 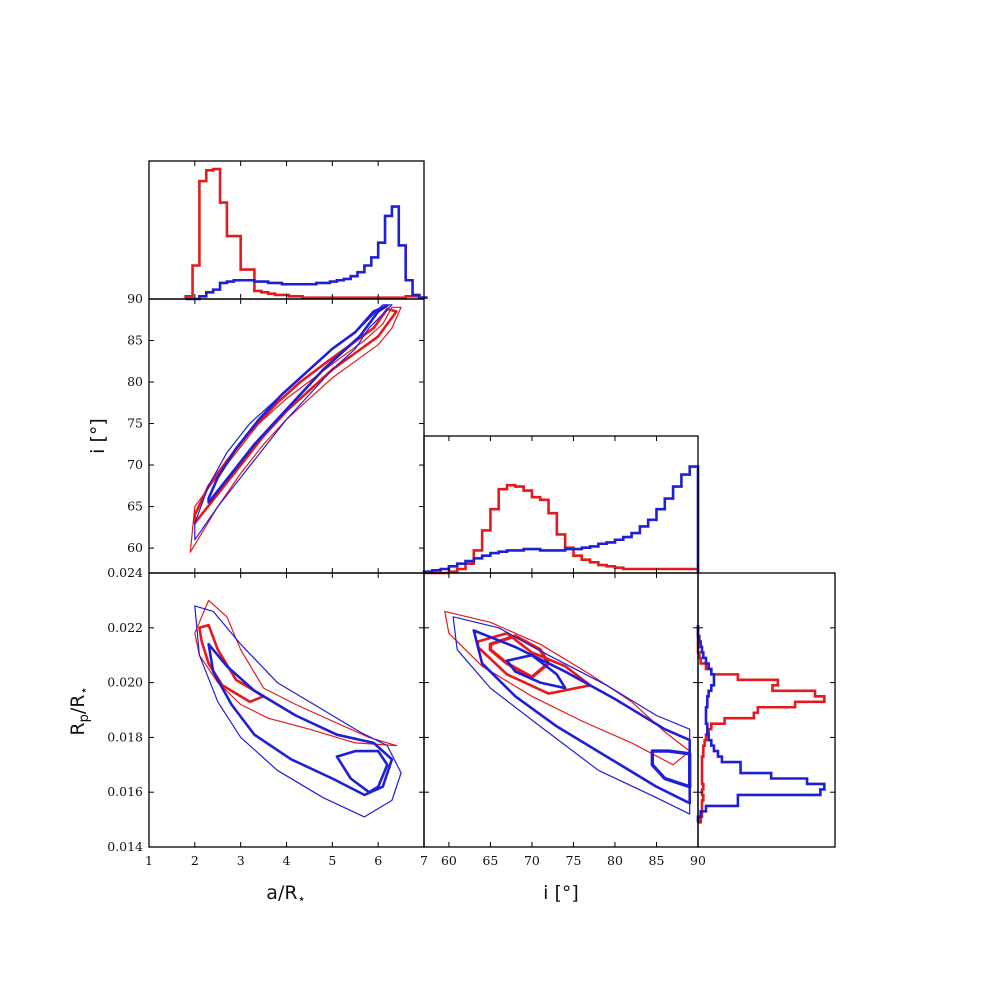 I want to click on rp-a-x-tick-label-3: 3, so click(x=241, y=860).